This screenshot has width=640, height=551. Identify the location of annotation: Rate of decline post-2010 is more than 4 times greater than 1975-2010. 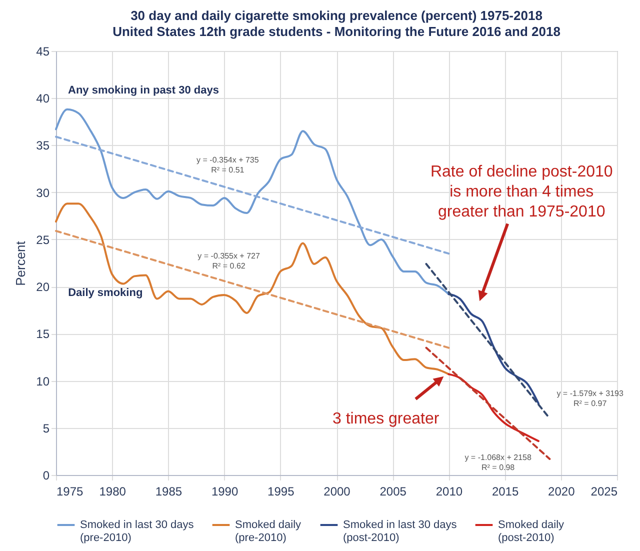
(521, 192).